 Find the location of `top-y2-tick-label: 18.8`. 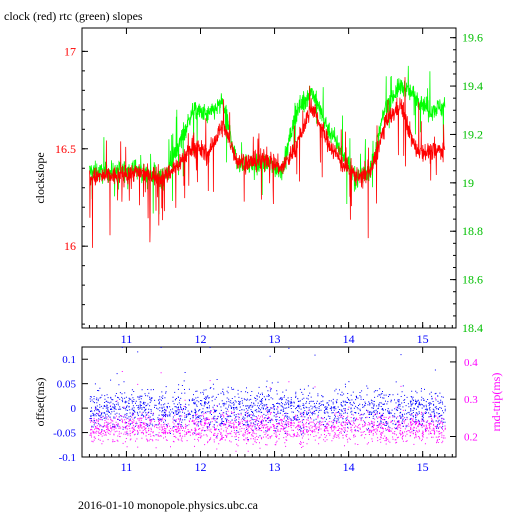

top-y2-tick-label: 18.8 is located at coordinates (472, 231).